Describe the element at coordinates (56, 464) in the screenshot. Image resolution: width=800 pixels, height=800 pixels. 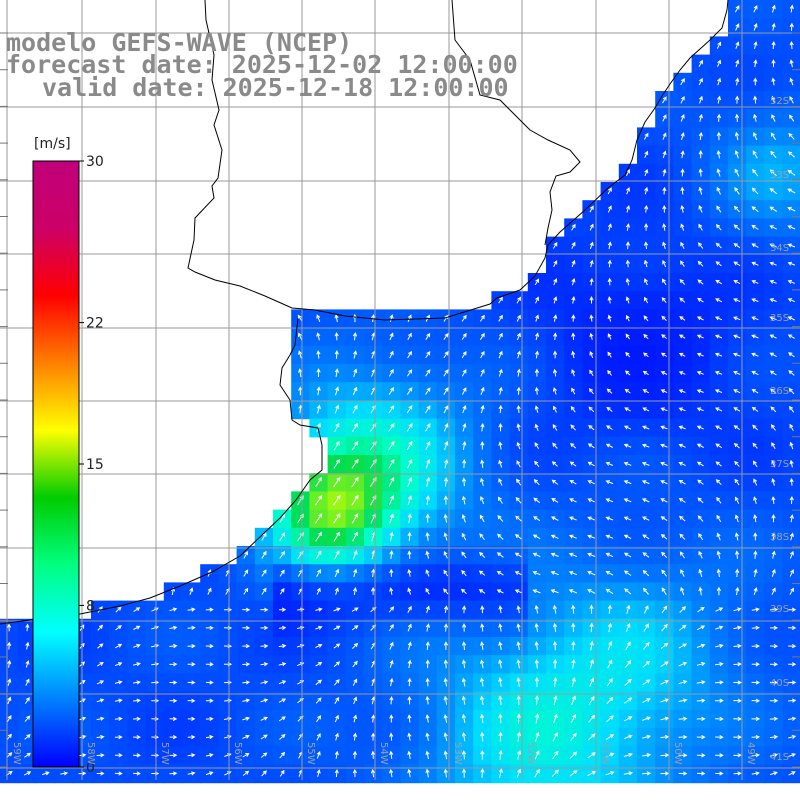
I see `colorbar-gradient` at that location.